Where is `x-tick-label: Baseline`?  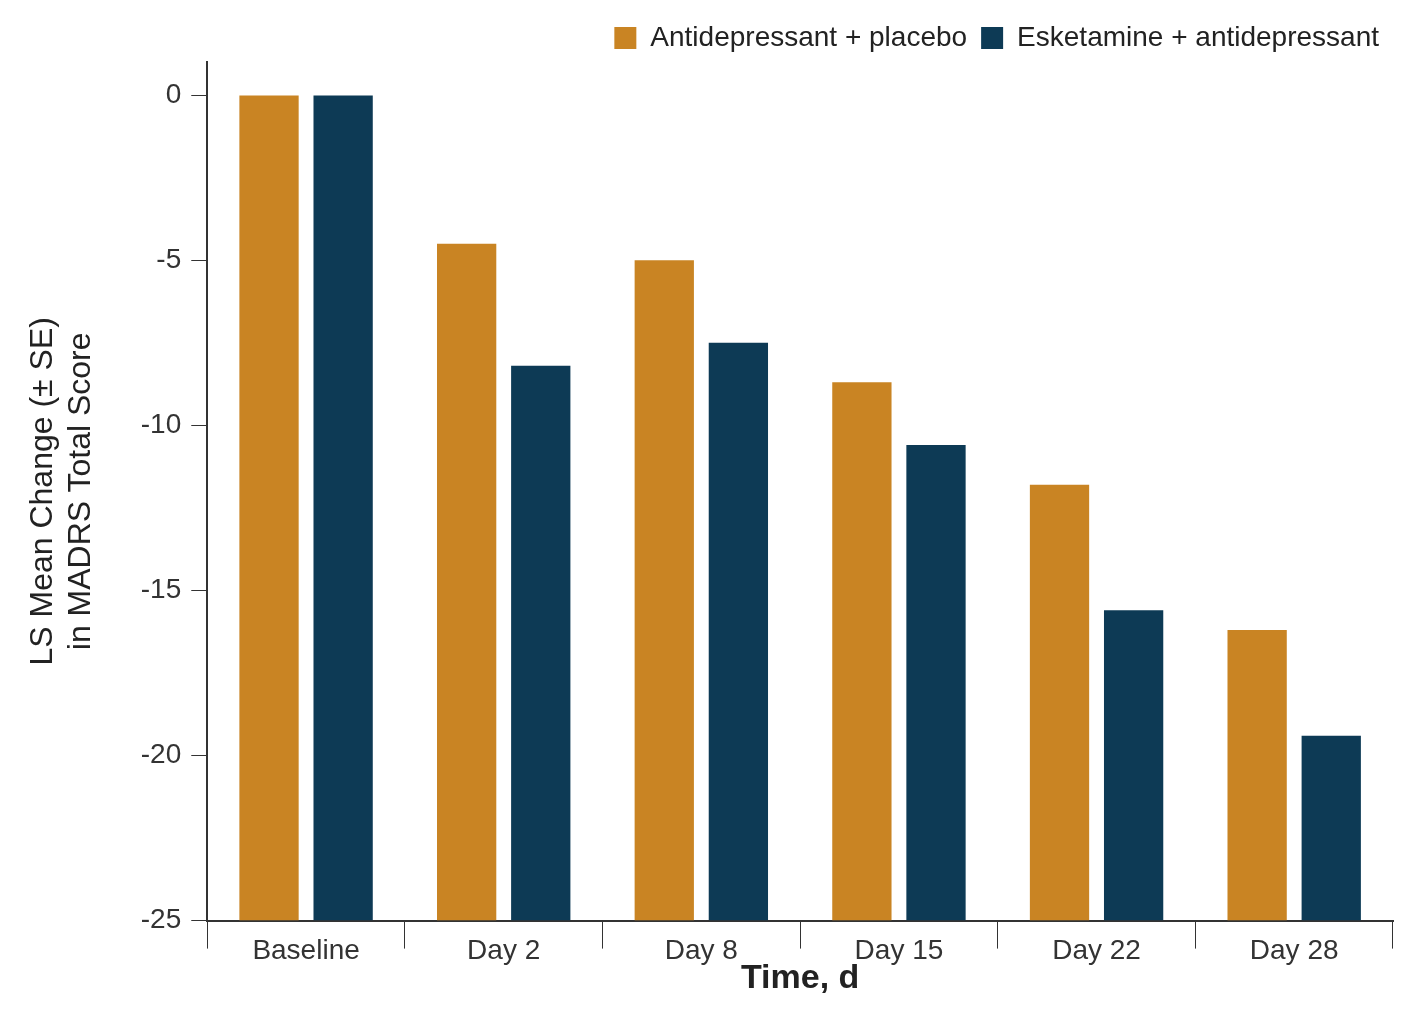
x-tick-label: Baseline is located at coordinates (306, 950).